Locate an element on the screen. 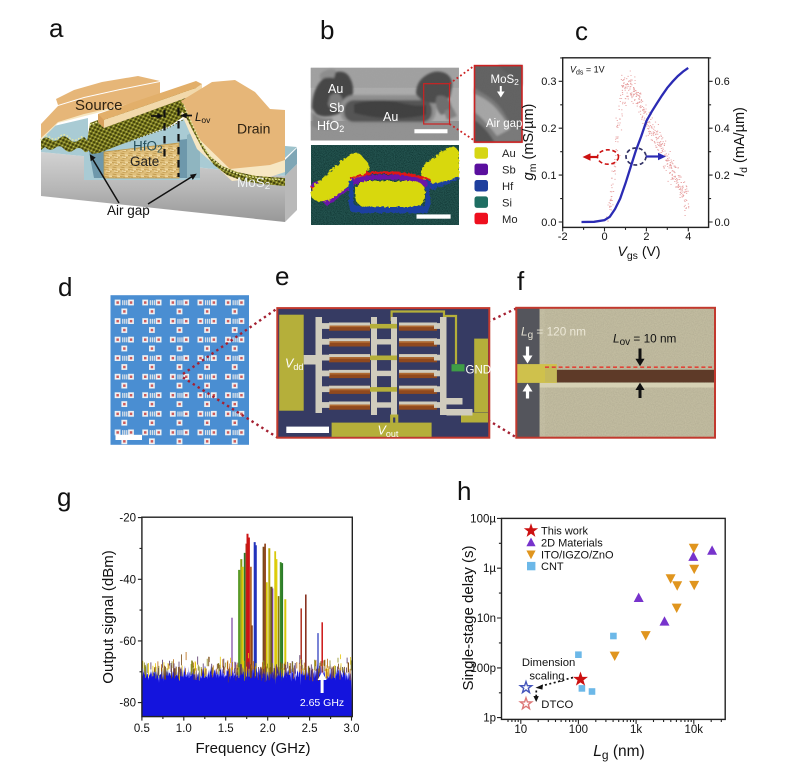  svg-text: 2D Materials is located at coordinates (572, 544).